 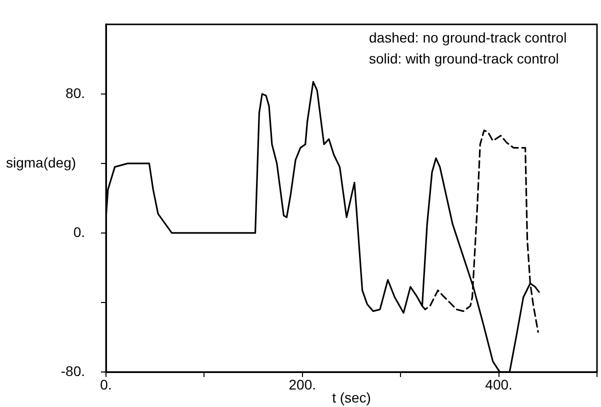 I want to click on x-tick-label: 400., so click(x=498, y=384).